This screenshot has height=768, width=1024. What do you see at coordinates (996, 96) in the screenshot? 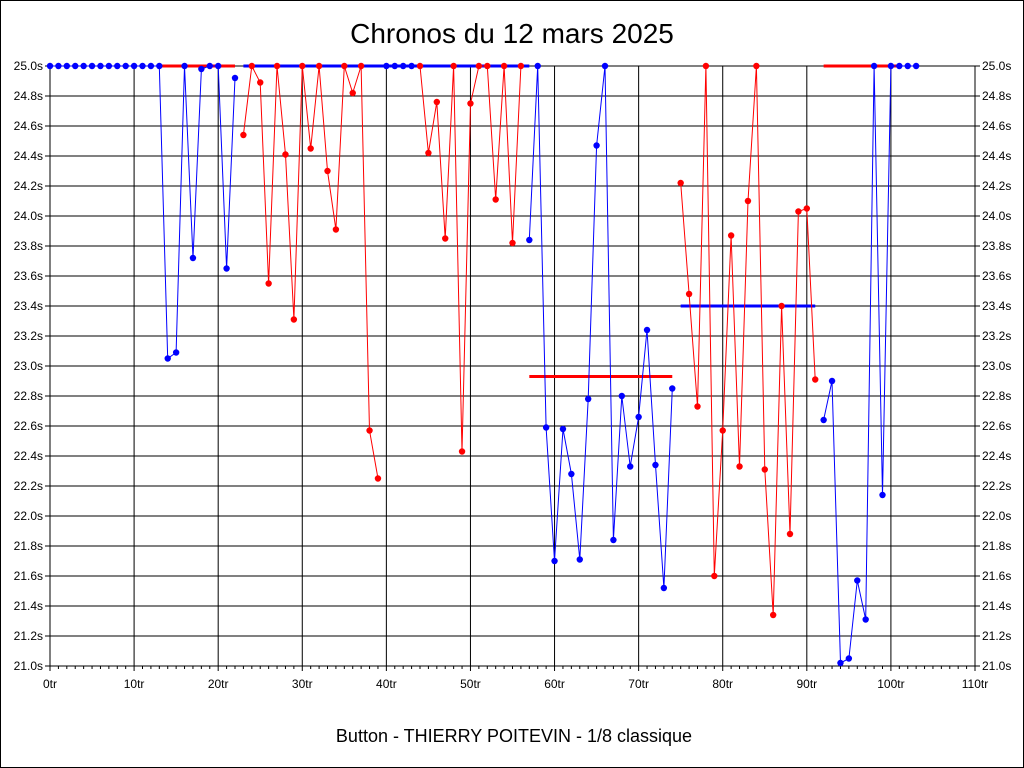
I see `y-tick-label-right: 24.8s` at bounding box center [996, 96].